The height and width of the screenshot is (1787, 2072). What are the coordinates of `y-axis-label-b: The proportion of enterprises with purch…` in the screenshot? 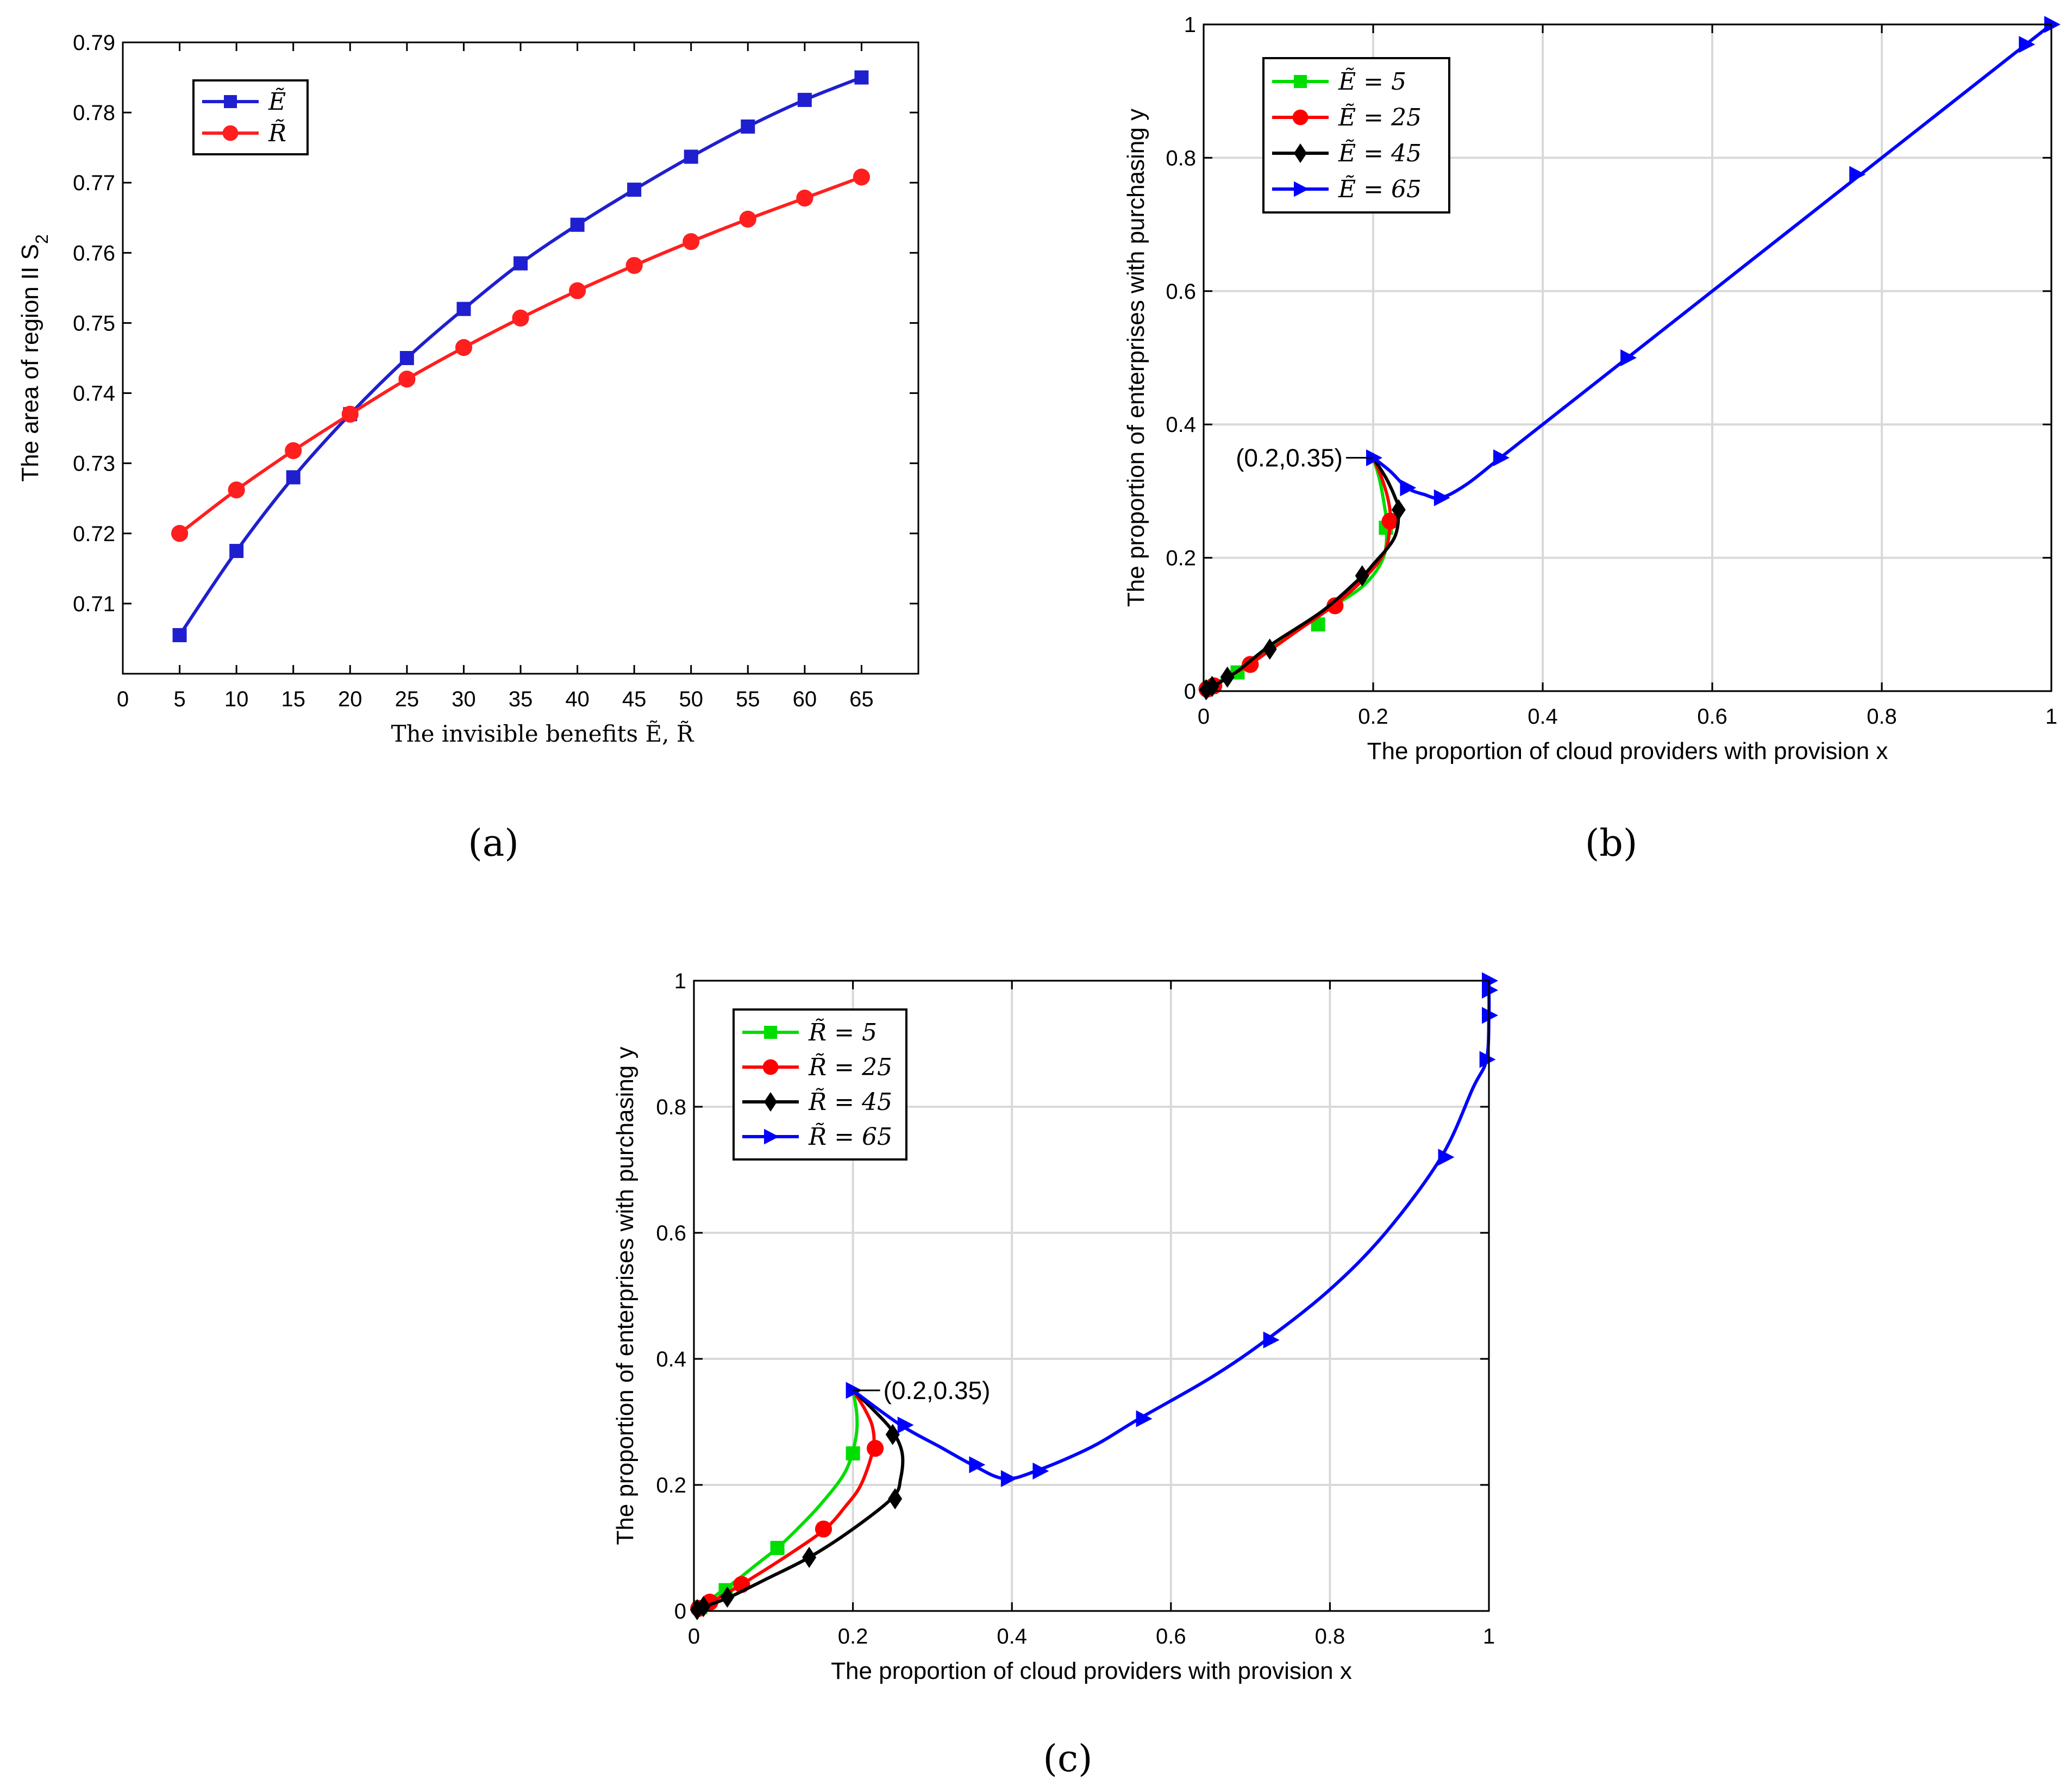 It's located at (1136, 358).